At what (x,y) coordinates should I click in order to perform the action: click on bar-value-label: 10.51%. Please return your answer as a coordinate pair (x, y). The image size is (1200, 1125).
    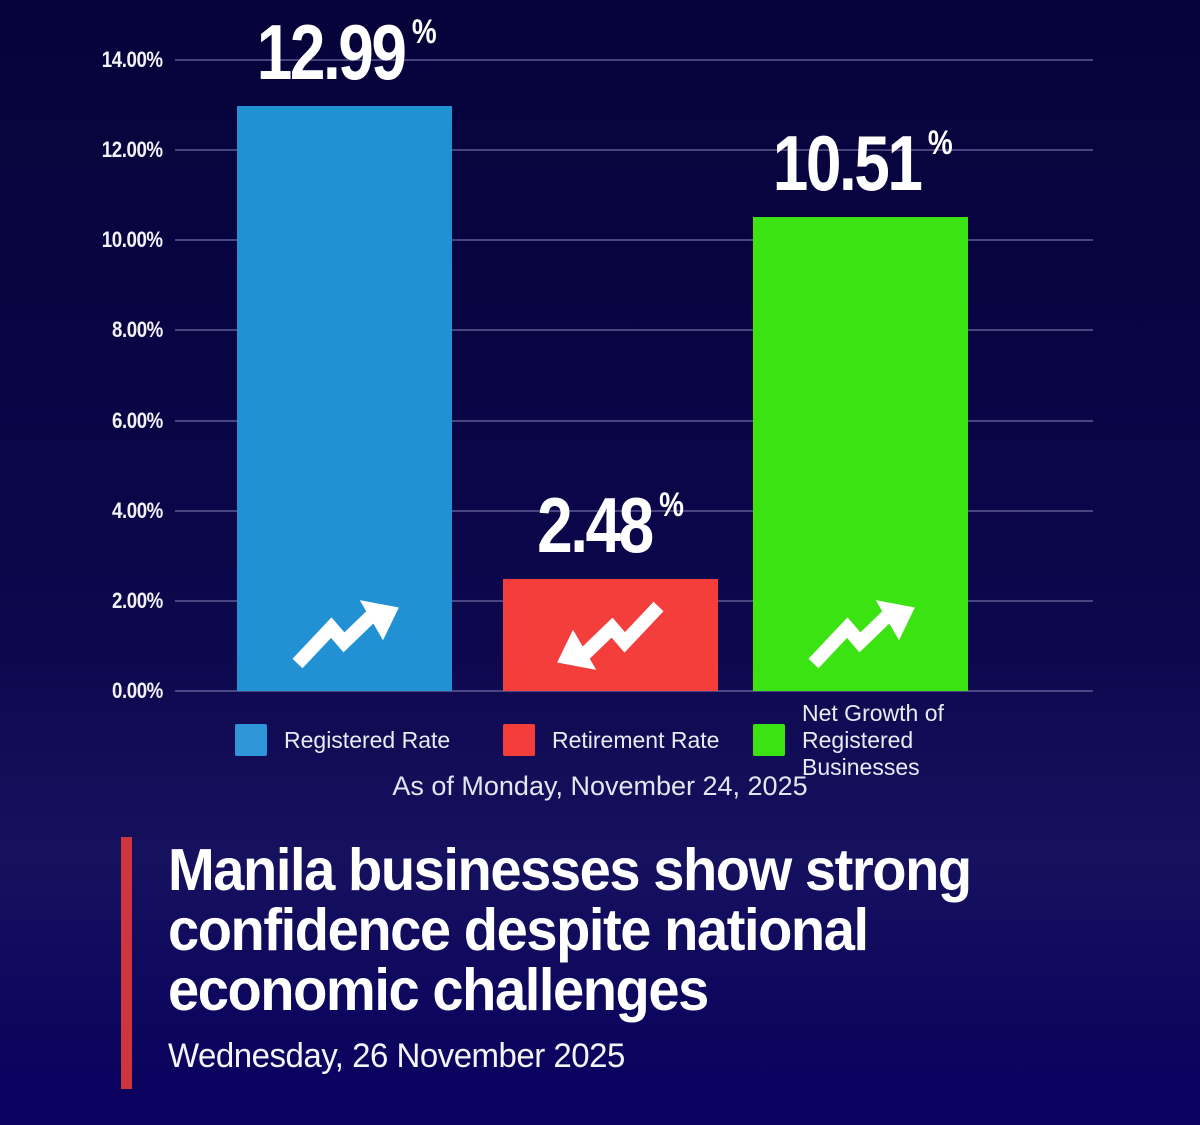
    Looking at the image, I should click on (860, 163).